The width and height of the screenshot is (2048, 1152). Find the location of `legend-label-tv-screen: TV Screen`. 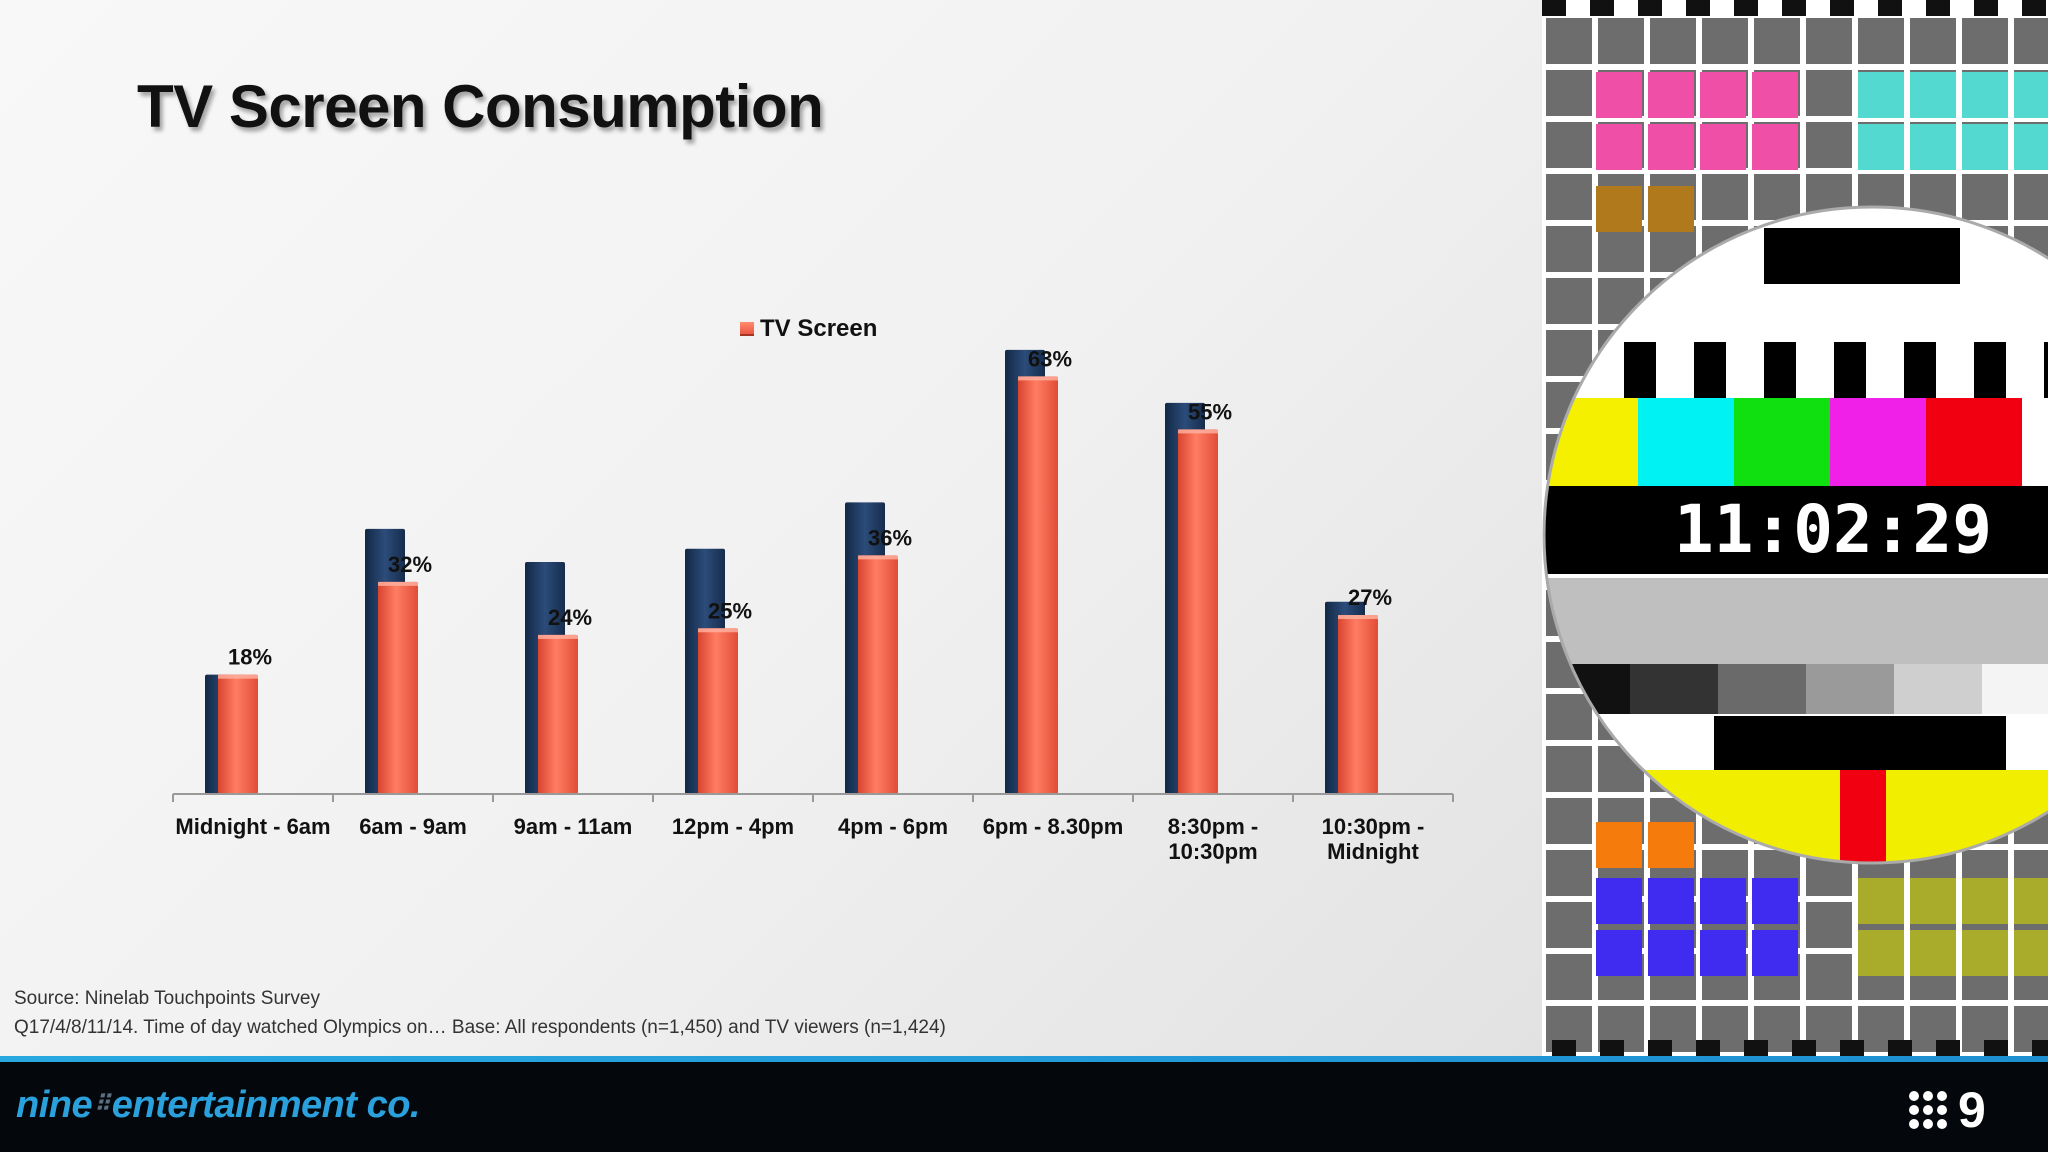

legend-label-tv-screen: TV Screen is located at coordinates (819, 328).